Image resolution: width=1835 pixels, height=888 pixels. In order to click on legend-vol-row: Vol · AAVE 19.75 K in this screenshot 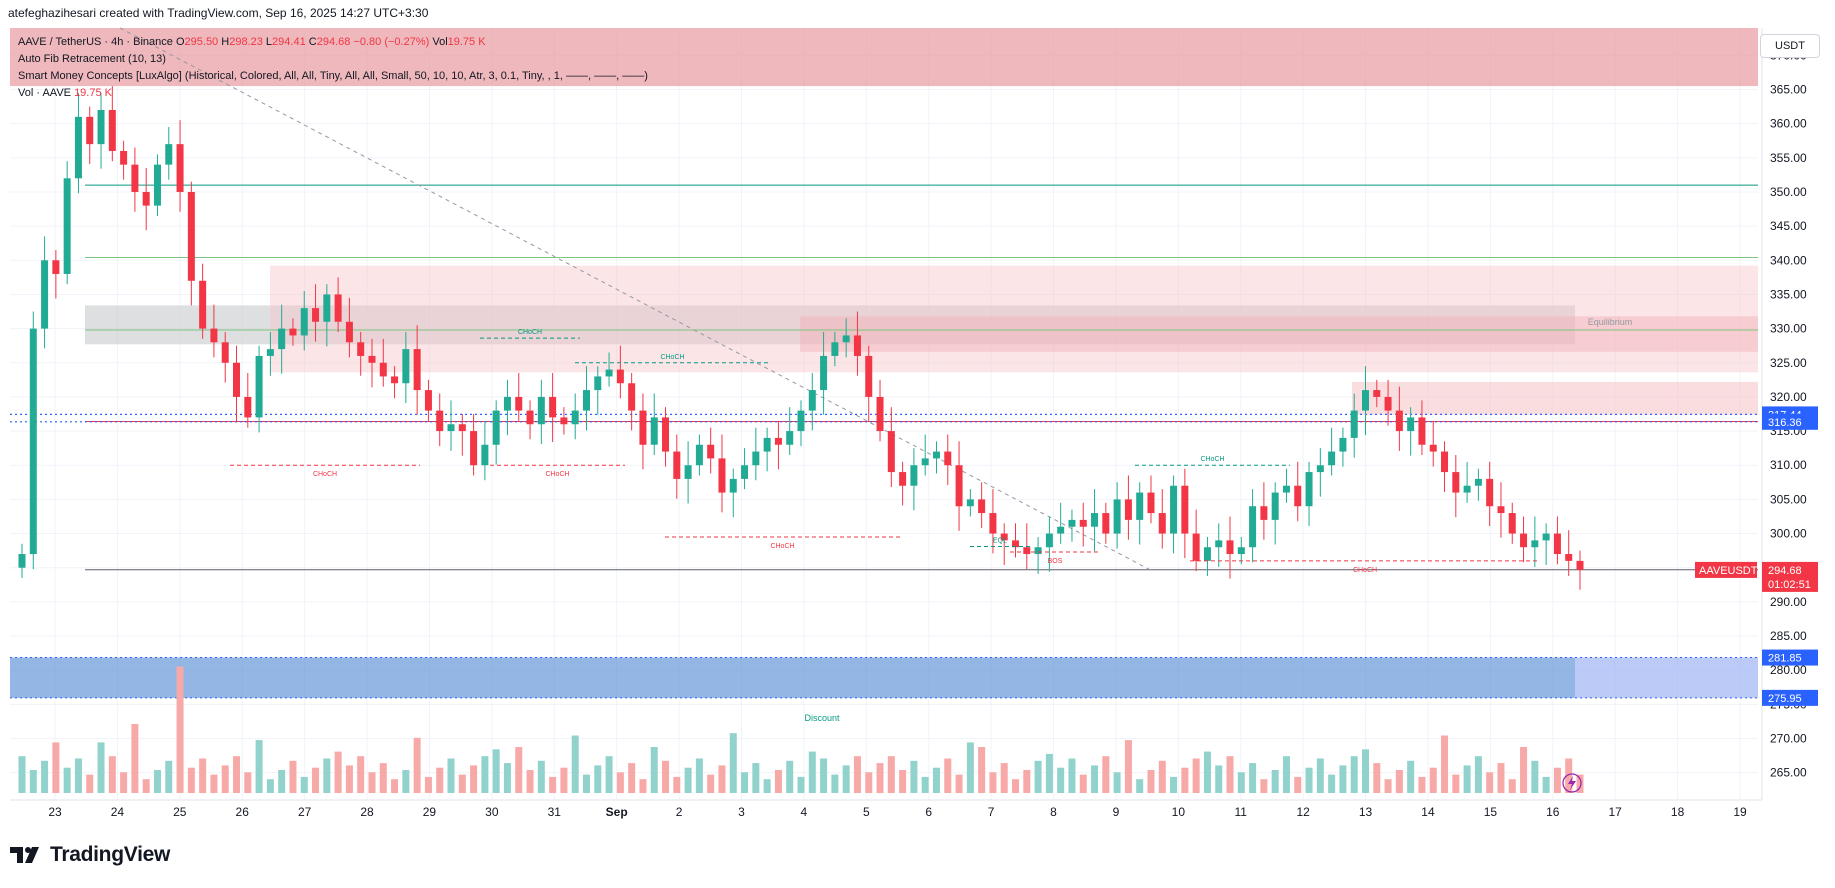, I will do `click(333, 93)`.